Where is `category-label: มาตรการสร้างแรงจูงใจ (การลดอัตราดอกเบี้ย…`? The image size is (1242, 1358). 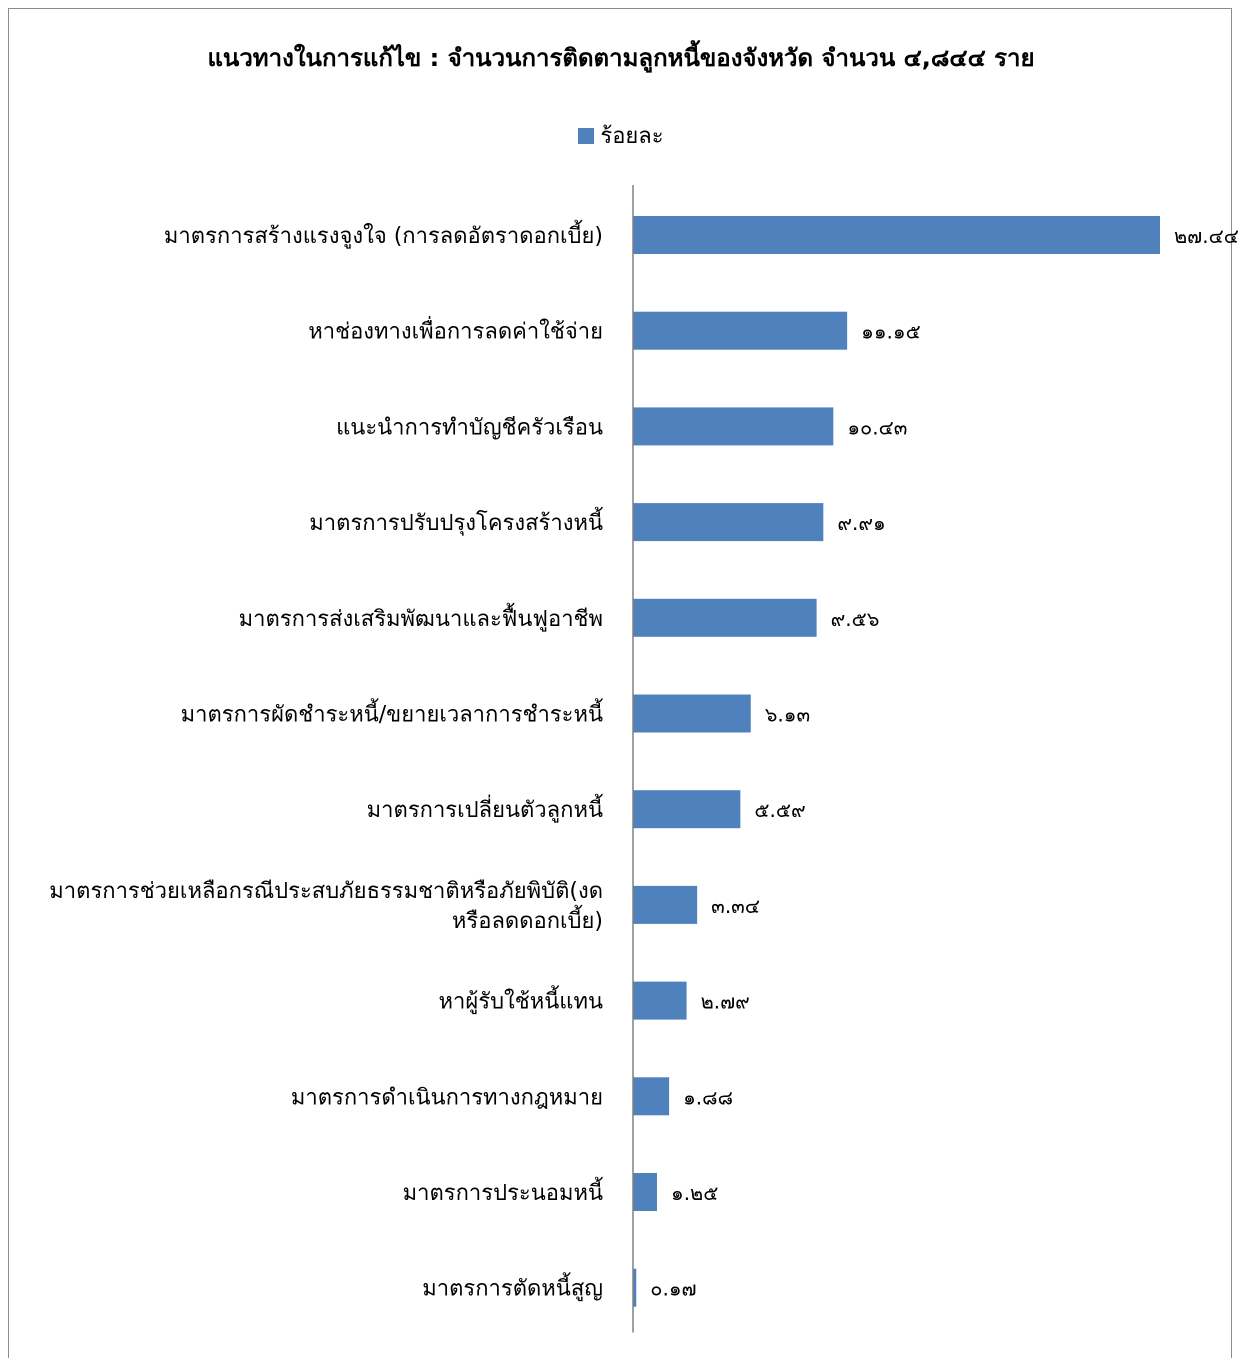
category-label: มาตรการสร้างแรงจูงใจ (การลดอัตราดอกเบี้ย… is located at coordinates (383, 234).